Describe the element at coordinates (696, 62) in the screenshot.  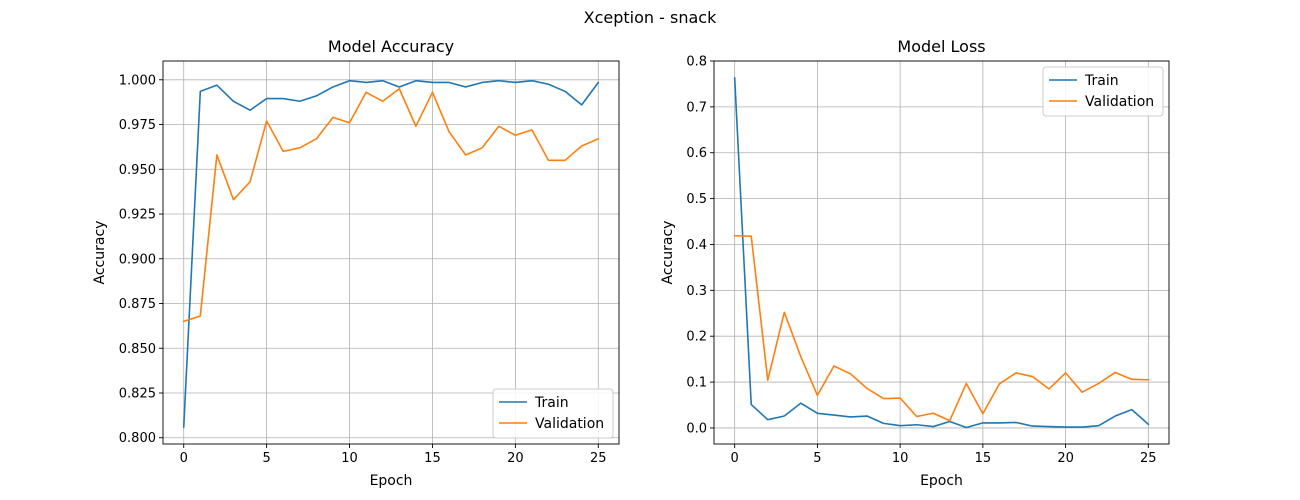
I see `chart-1-y-tick-label-8: 0.8` at that location.